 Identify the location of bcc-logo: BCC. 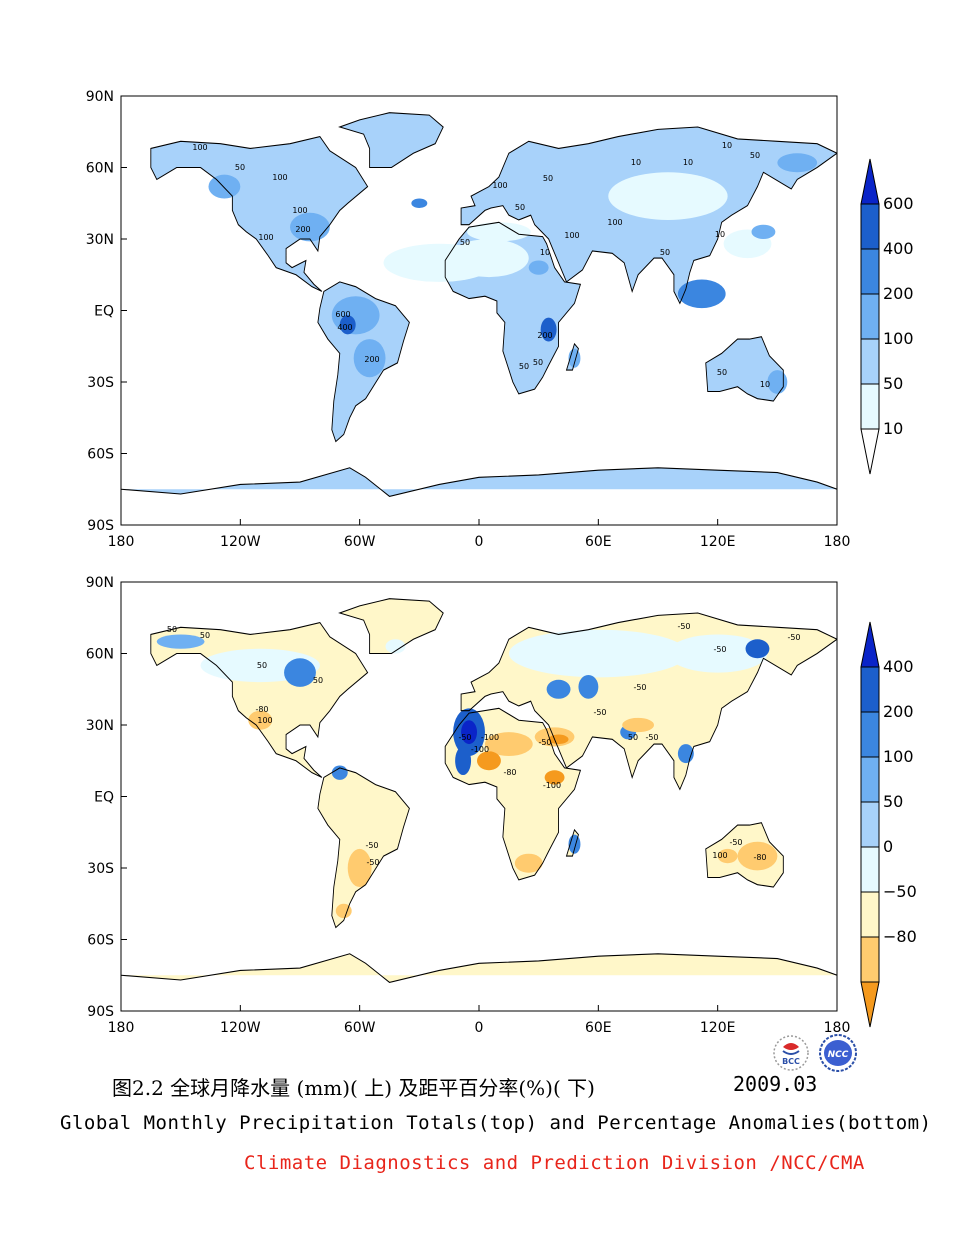
(791, 1053).